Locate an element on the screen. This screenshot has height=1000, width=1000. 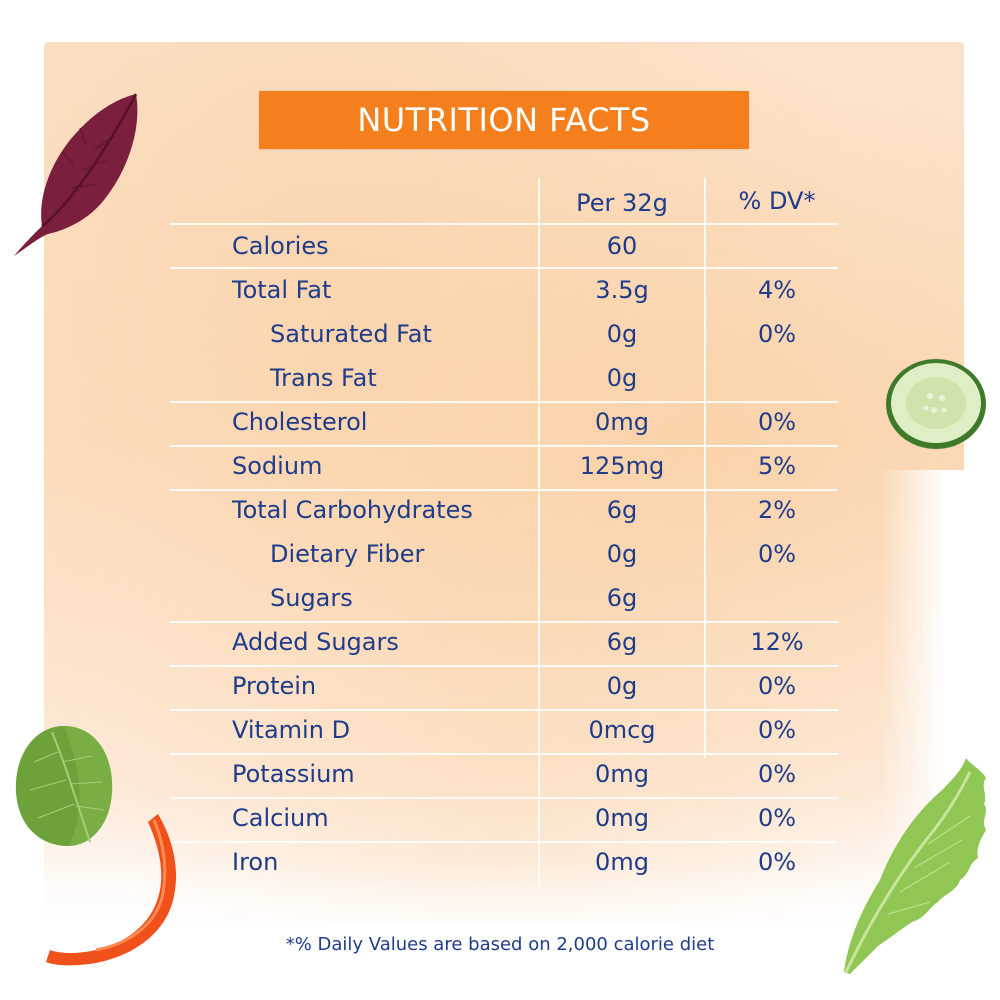
row-label-dietary-fiber: Dietary Fiber is located at coordinates (347, 554).